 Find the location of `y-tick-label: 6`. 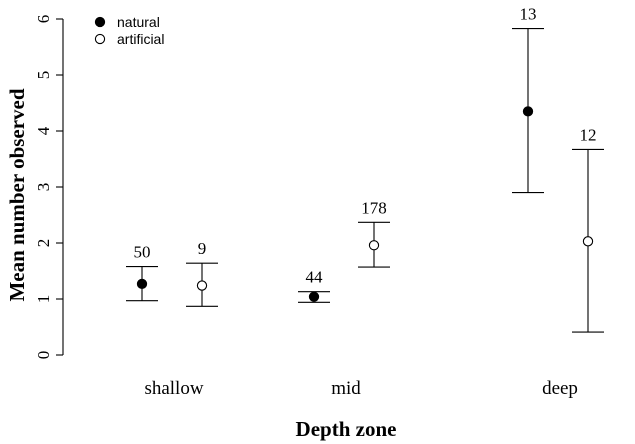

y-tick-label: 6 is located at coordinates (43, 19).